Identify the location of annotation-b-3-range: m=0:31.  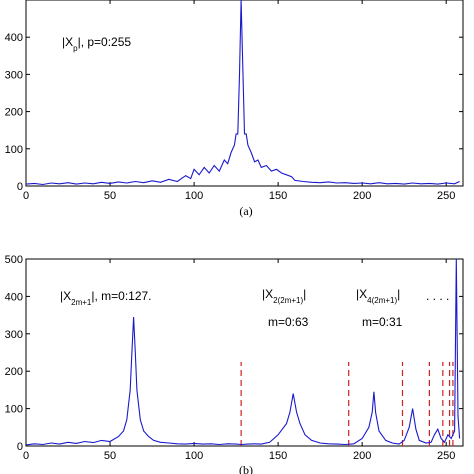
(382, 322).